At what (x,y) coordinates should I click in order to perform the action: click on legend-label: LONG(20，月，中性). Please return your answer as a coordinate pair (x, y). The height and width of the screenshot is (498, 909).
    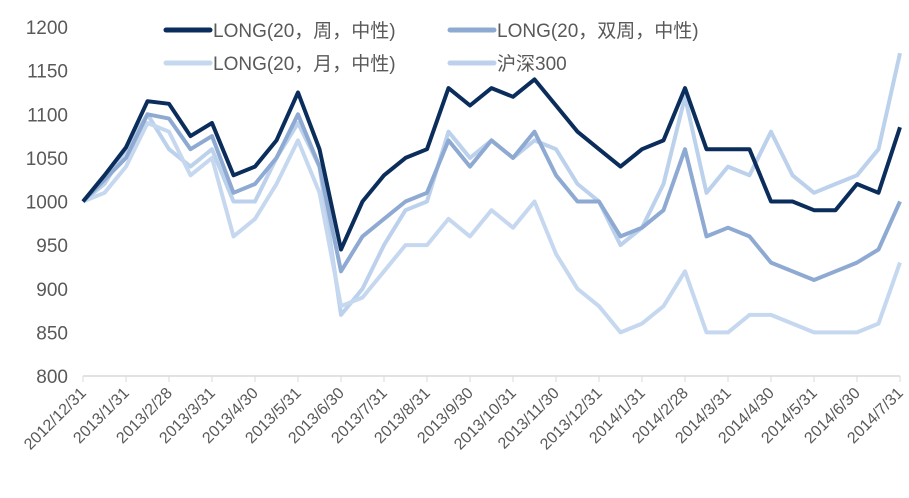
    Looking at the image, I should click on (304, 64).